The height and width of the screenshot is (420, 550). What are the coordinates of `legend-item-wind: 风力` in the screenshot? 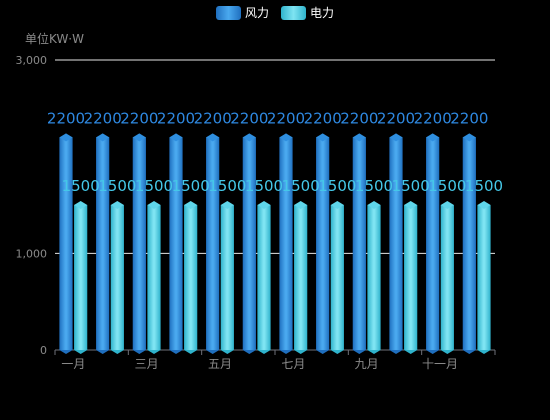 It's located at (242, 12).